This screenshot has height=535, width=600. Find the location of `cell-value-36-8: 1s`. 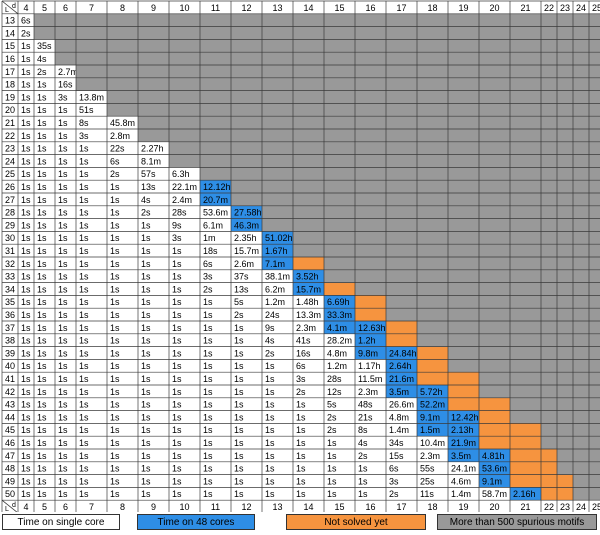

cell-value-36-8: 1s is located at coordinates (115, 315).